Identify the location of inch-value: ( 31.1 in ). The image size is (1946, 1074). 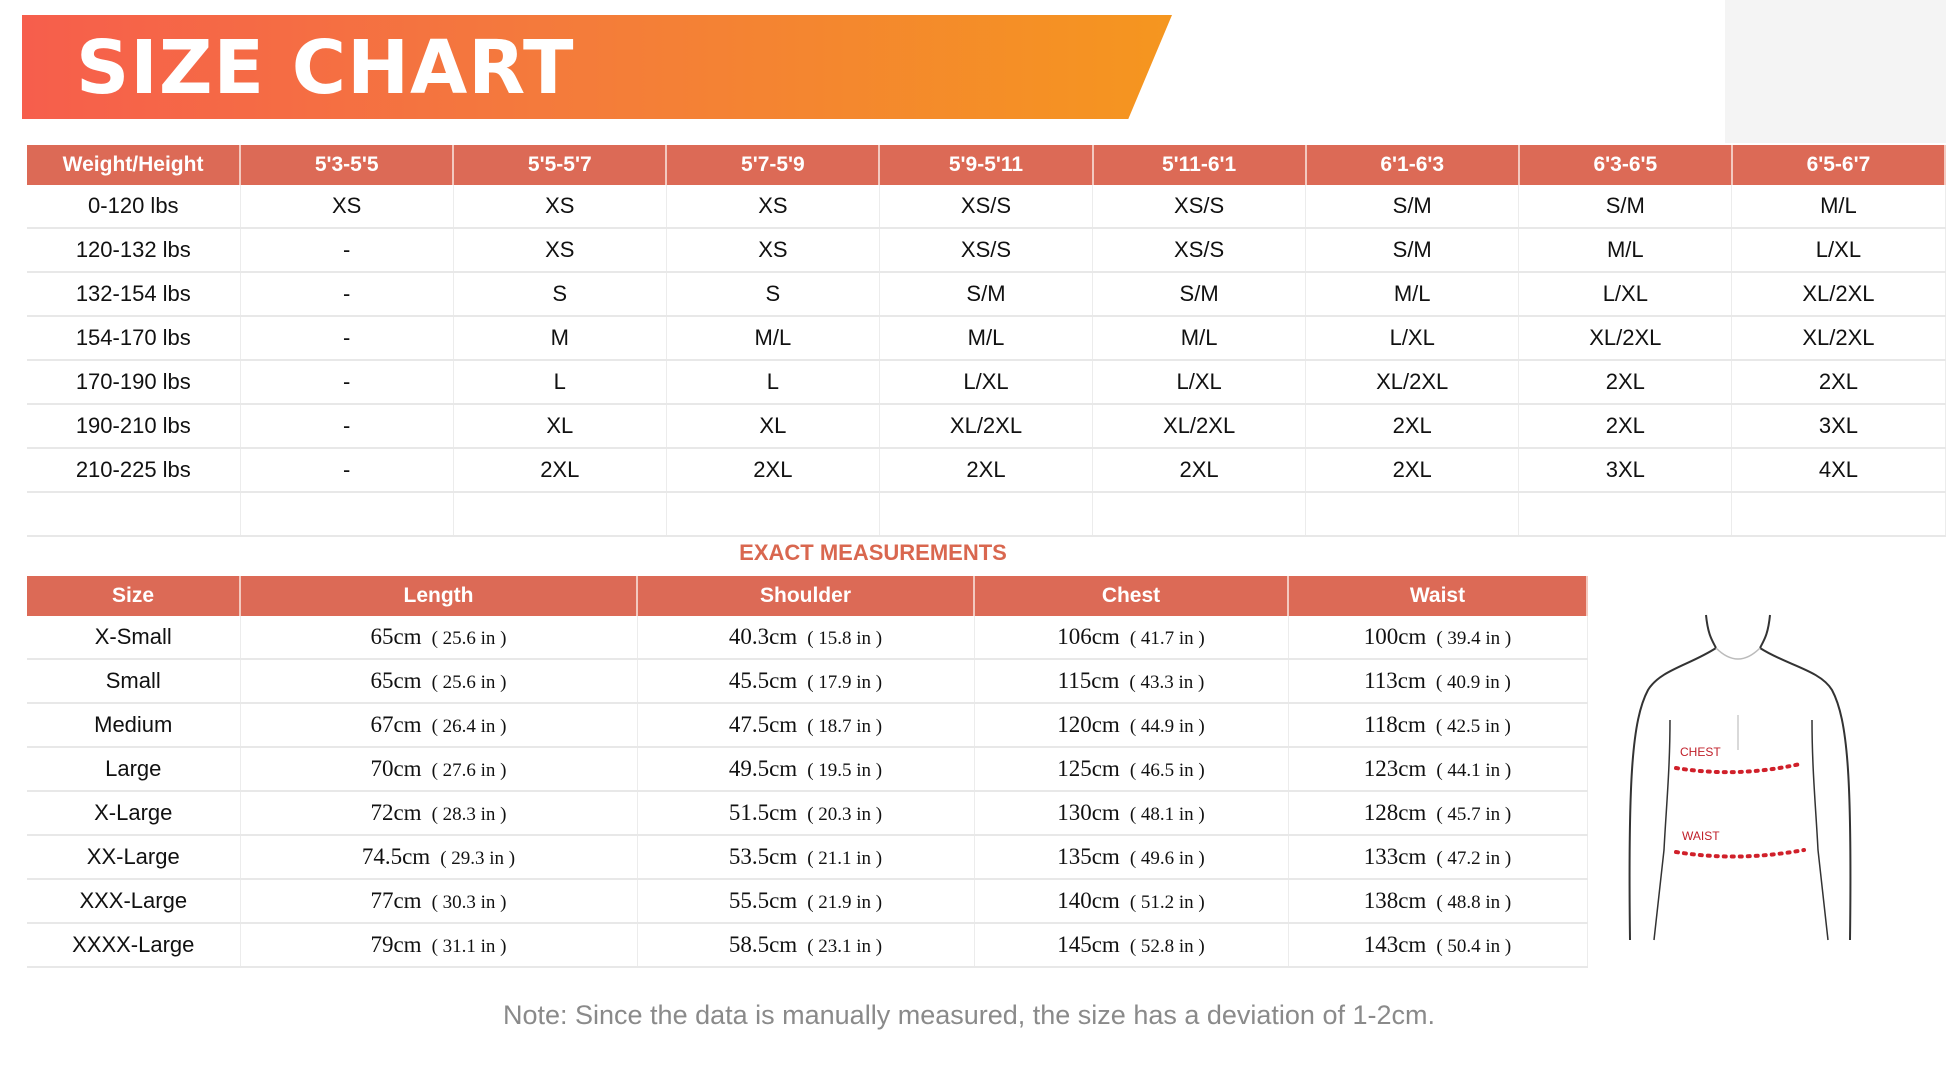
(469, 946).